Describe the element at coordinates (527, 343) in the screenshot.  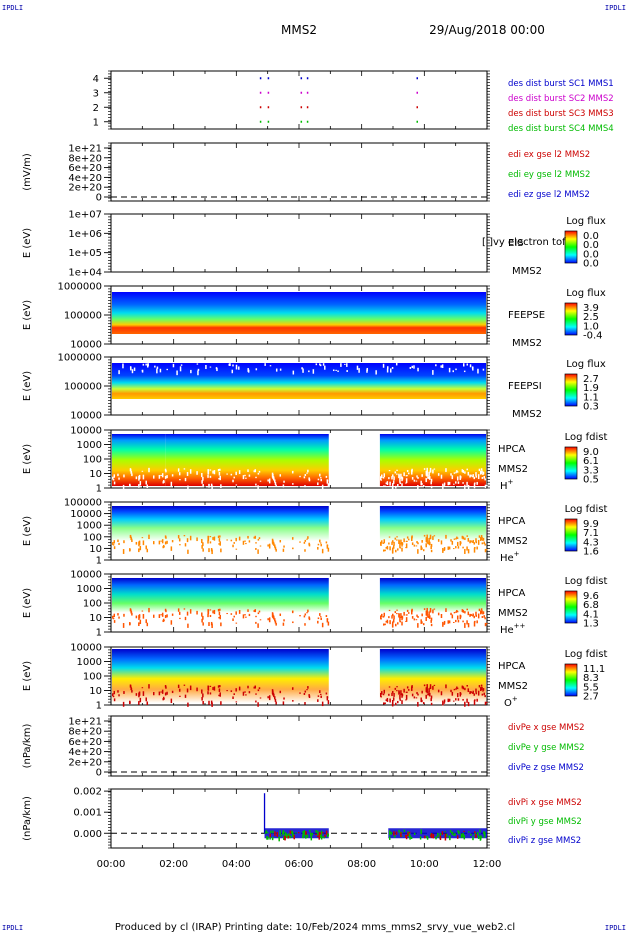
I see `feeps-e-panel-spacecraft: MMS2` at that location.